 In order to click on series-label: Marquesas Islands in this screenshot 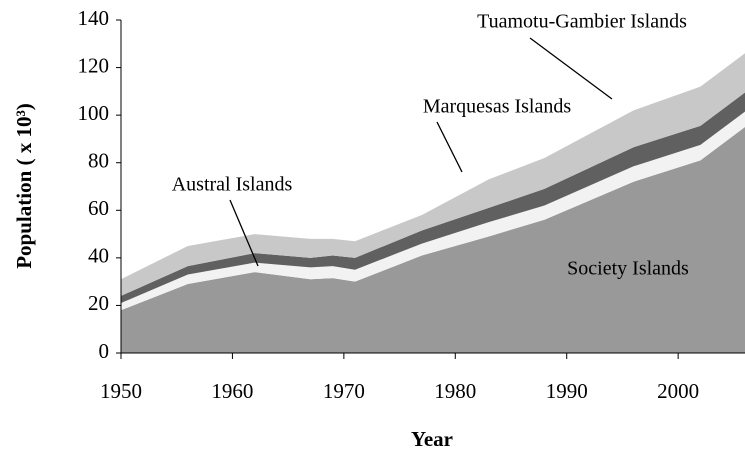, I will do `click(497, 107)`.